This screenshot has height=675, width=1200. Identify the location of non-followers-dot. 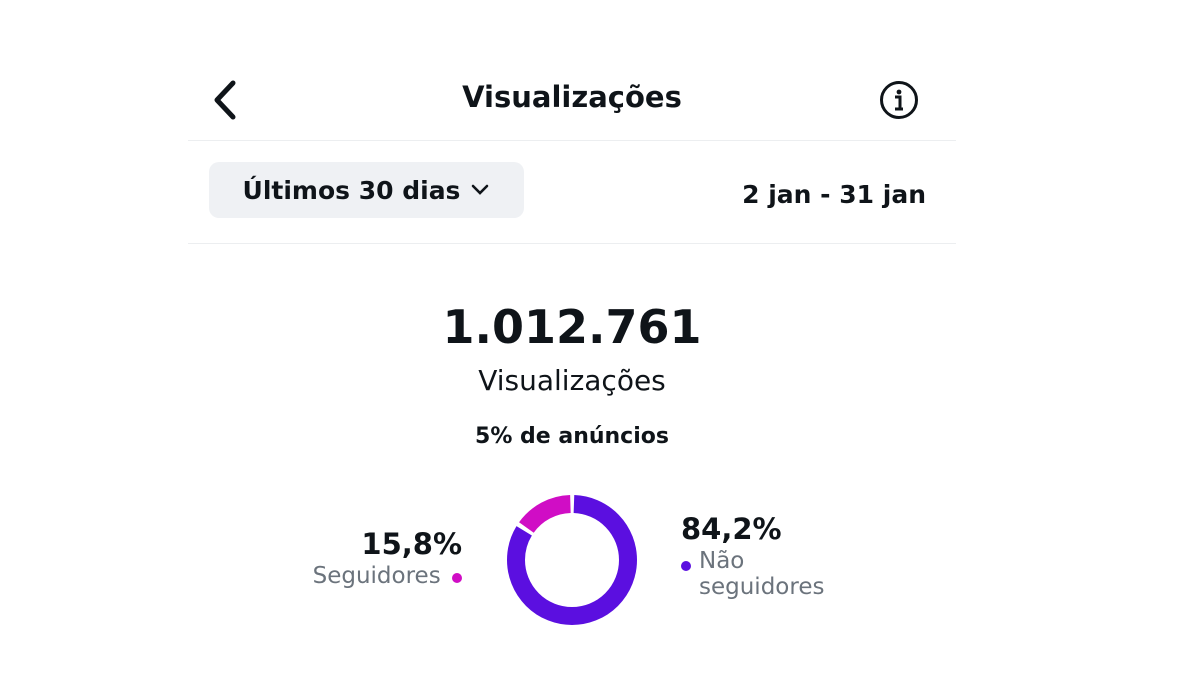
(686, 566).